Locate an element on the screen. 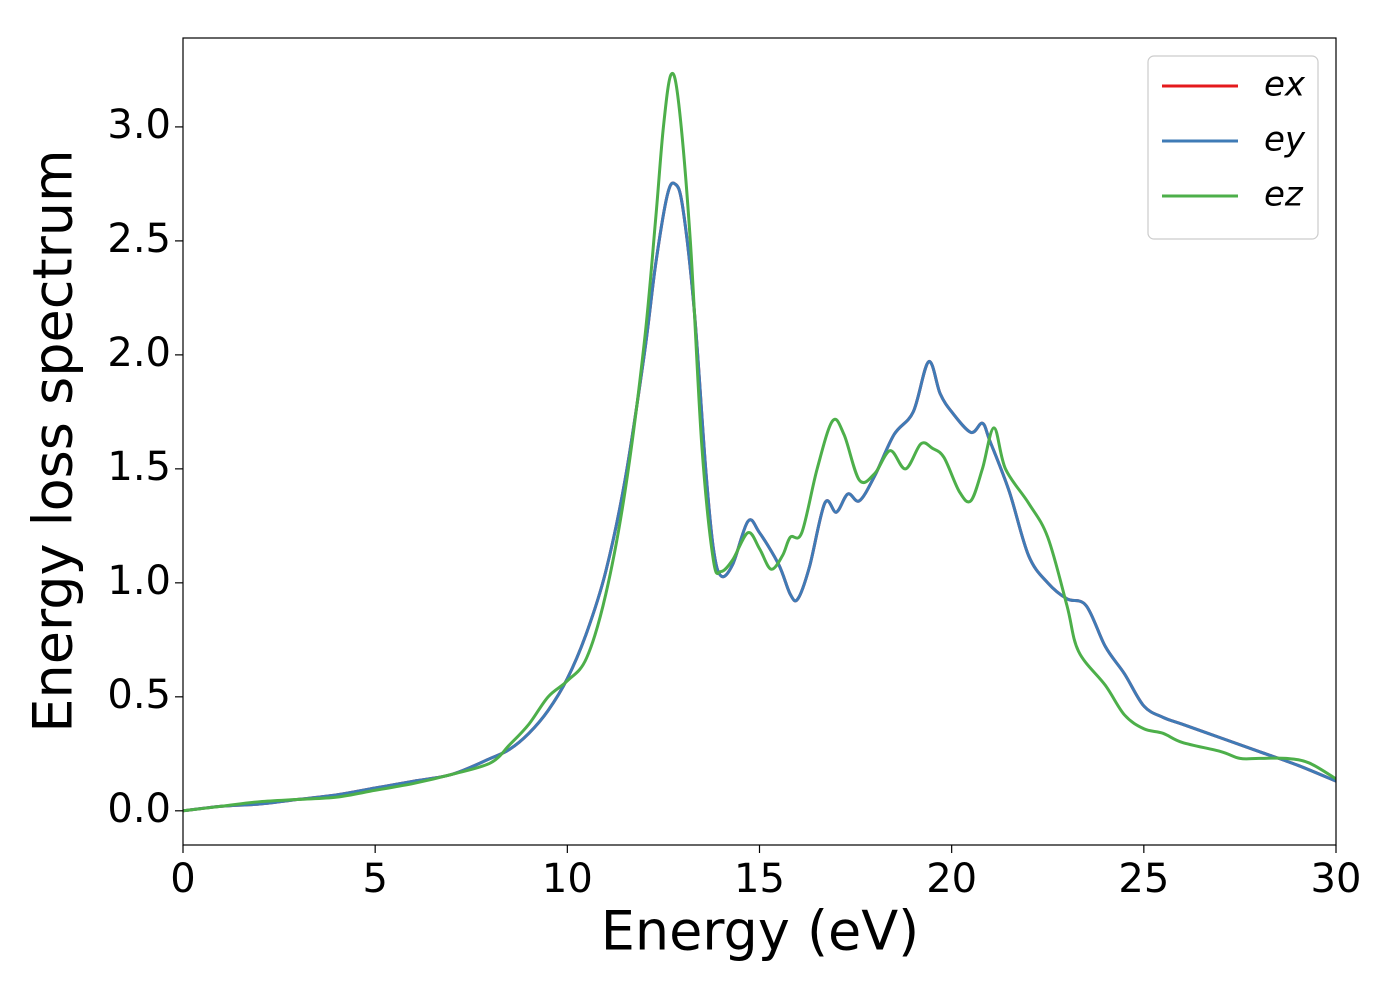  legend-label: ez is located at coordinates (1284, 195).